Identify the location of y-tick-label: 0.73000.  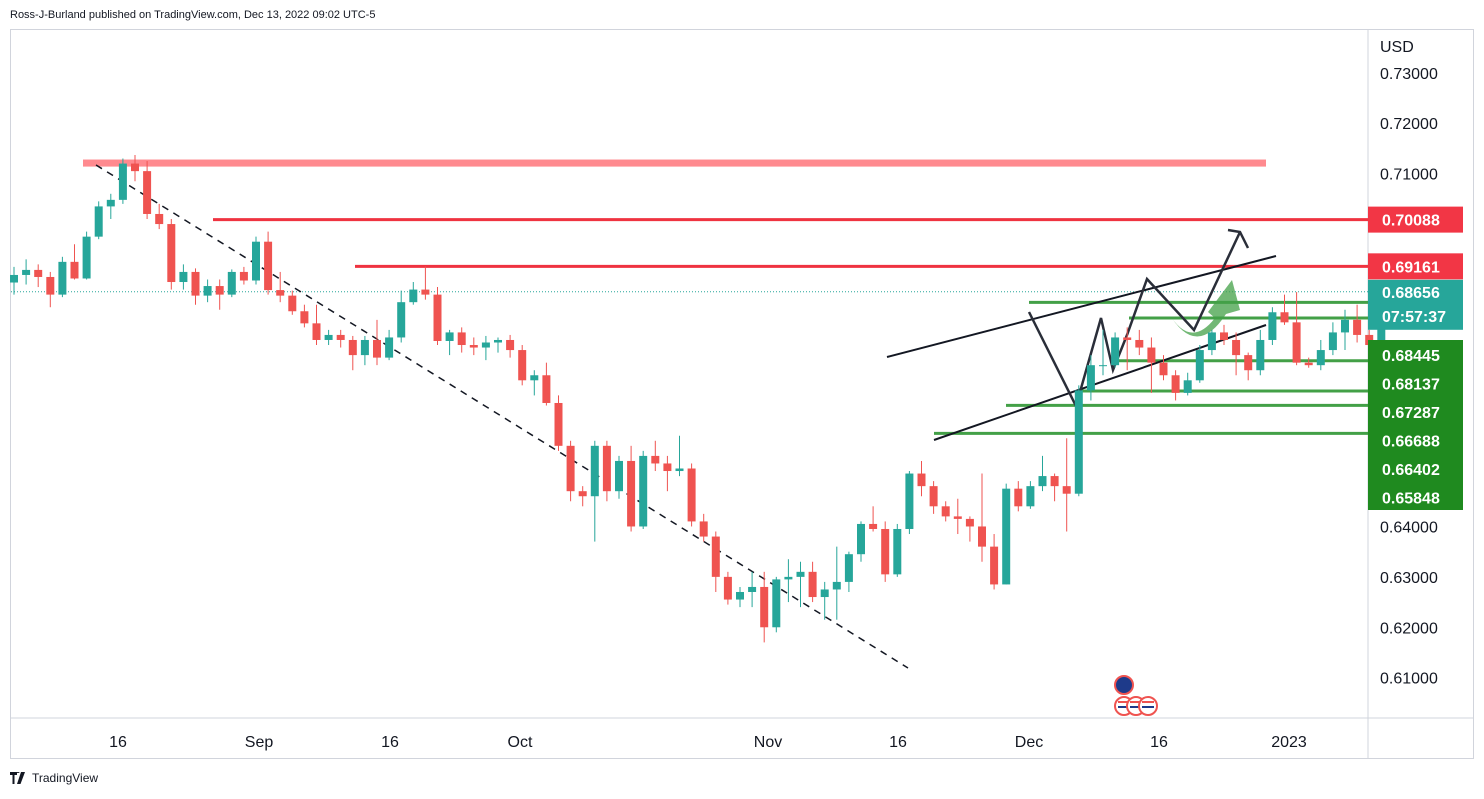
(1409, 74).